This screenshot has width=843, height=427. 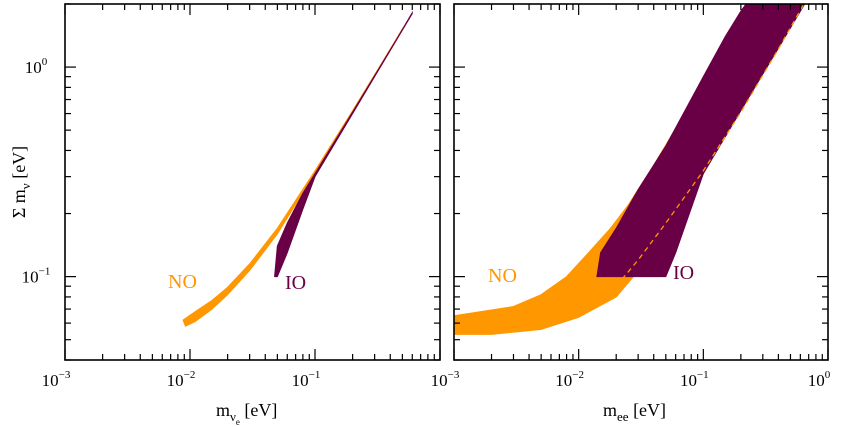 What do you see at coordinates (634, 412) in the screenshot?
I see `right-x-axis-label: mee [eV]` at bounding box center [634, 412].